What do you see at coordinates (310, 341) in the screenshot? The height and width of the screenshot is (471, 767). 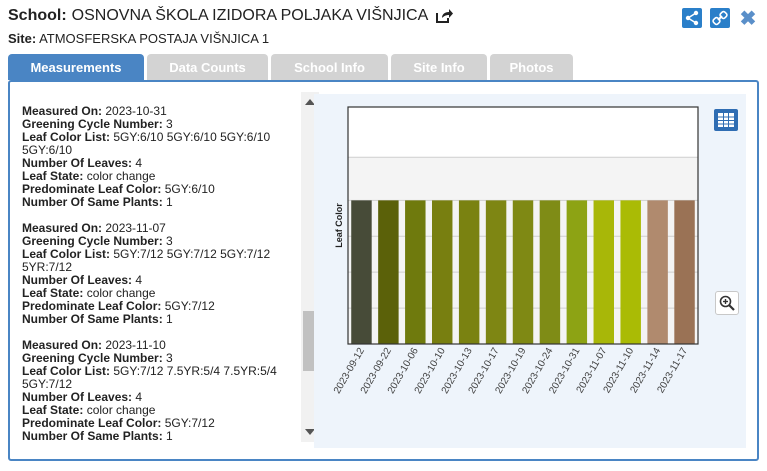 I see `scrollbar-thumb` at bounding box center [310, 341].